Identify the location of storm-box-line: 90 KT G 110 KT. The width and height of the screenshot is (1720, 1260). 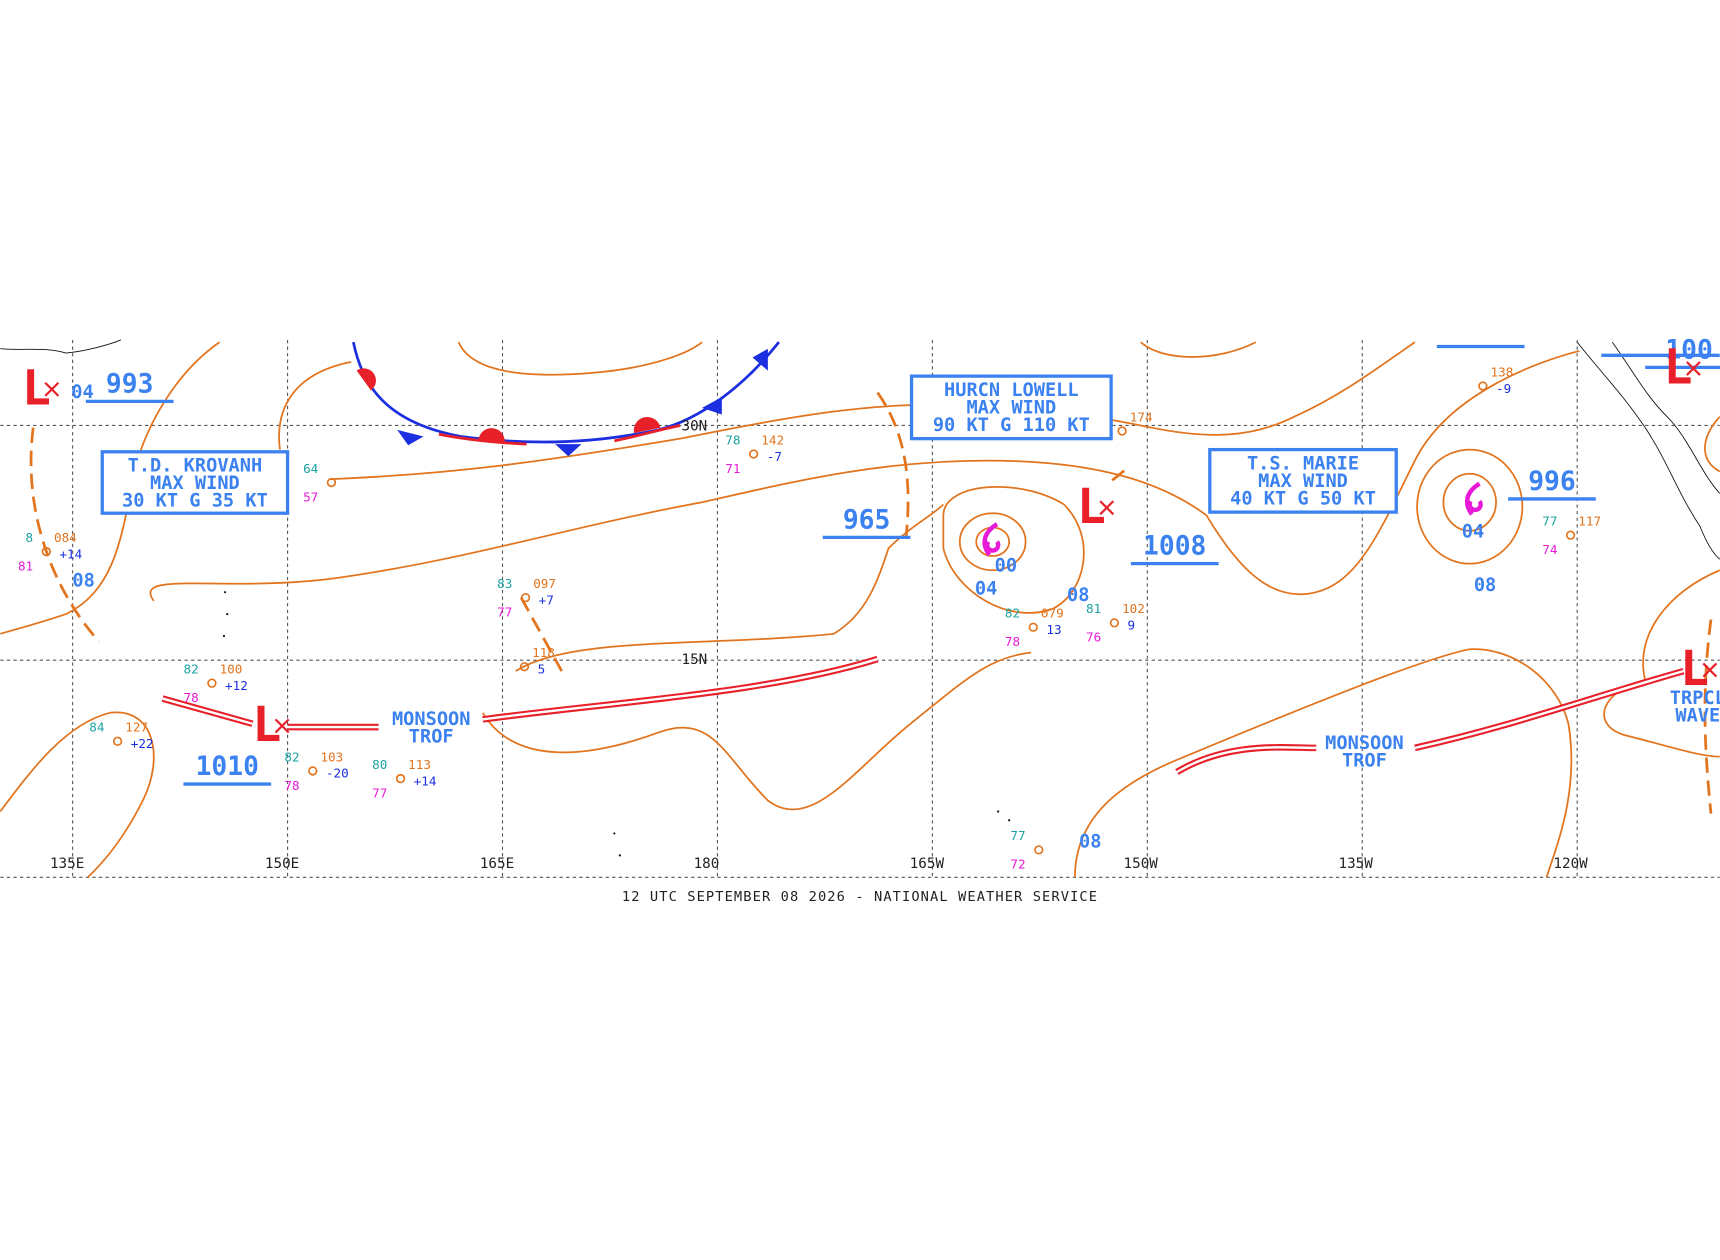
(1011, 425).